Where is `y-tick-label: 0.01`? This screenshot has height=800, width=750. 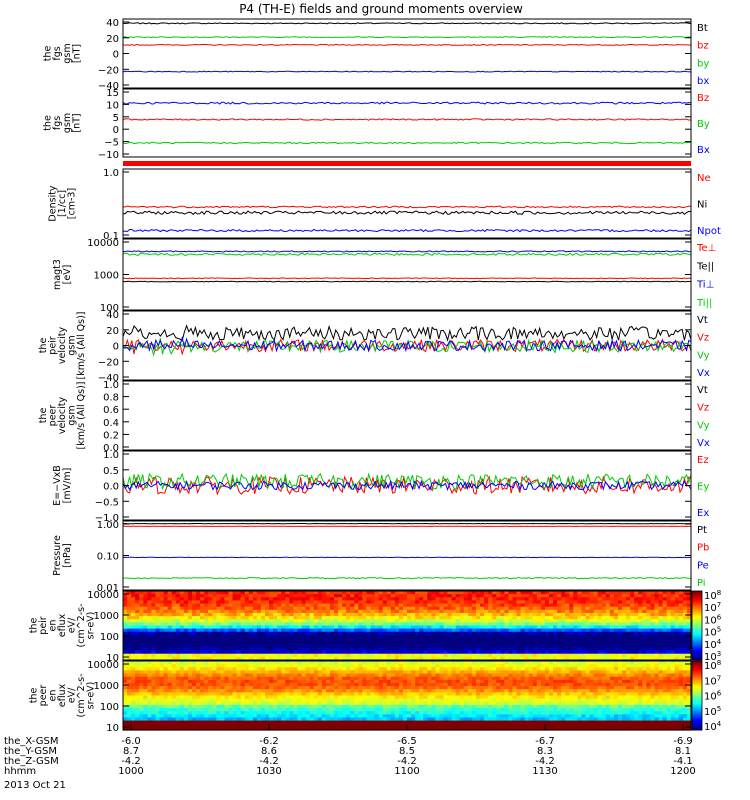 y-tick-label: 0.01 is located at coordinates (108, 588).